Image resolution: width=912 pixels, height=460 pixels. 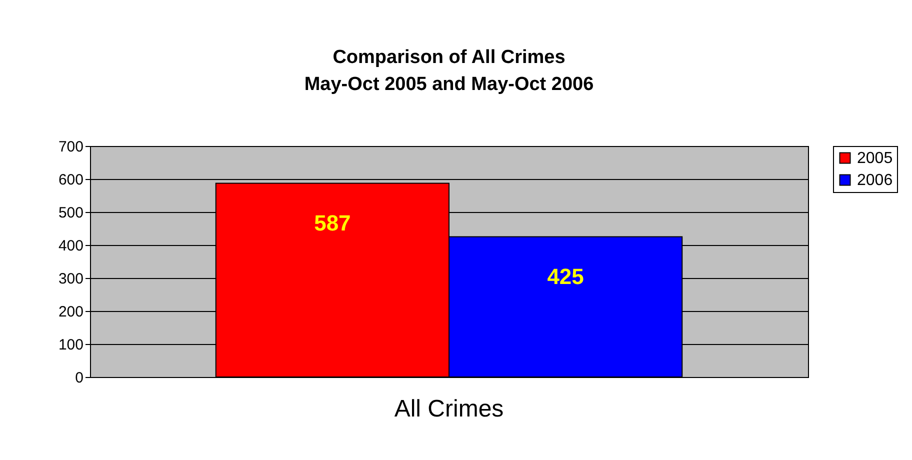 What do you see at coordinates (565, 276) in the screenshot?
I see `data-label: 425` at bounding box center [565, 276].